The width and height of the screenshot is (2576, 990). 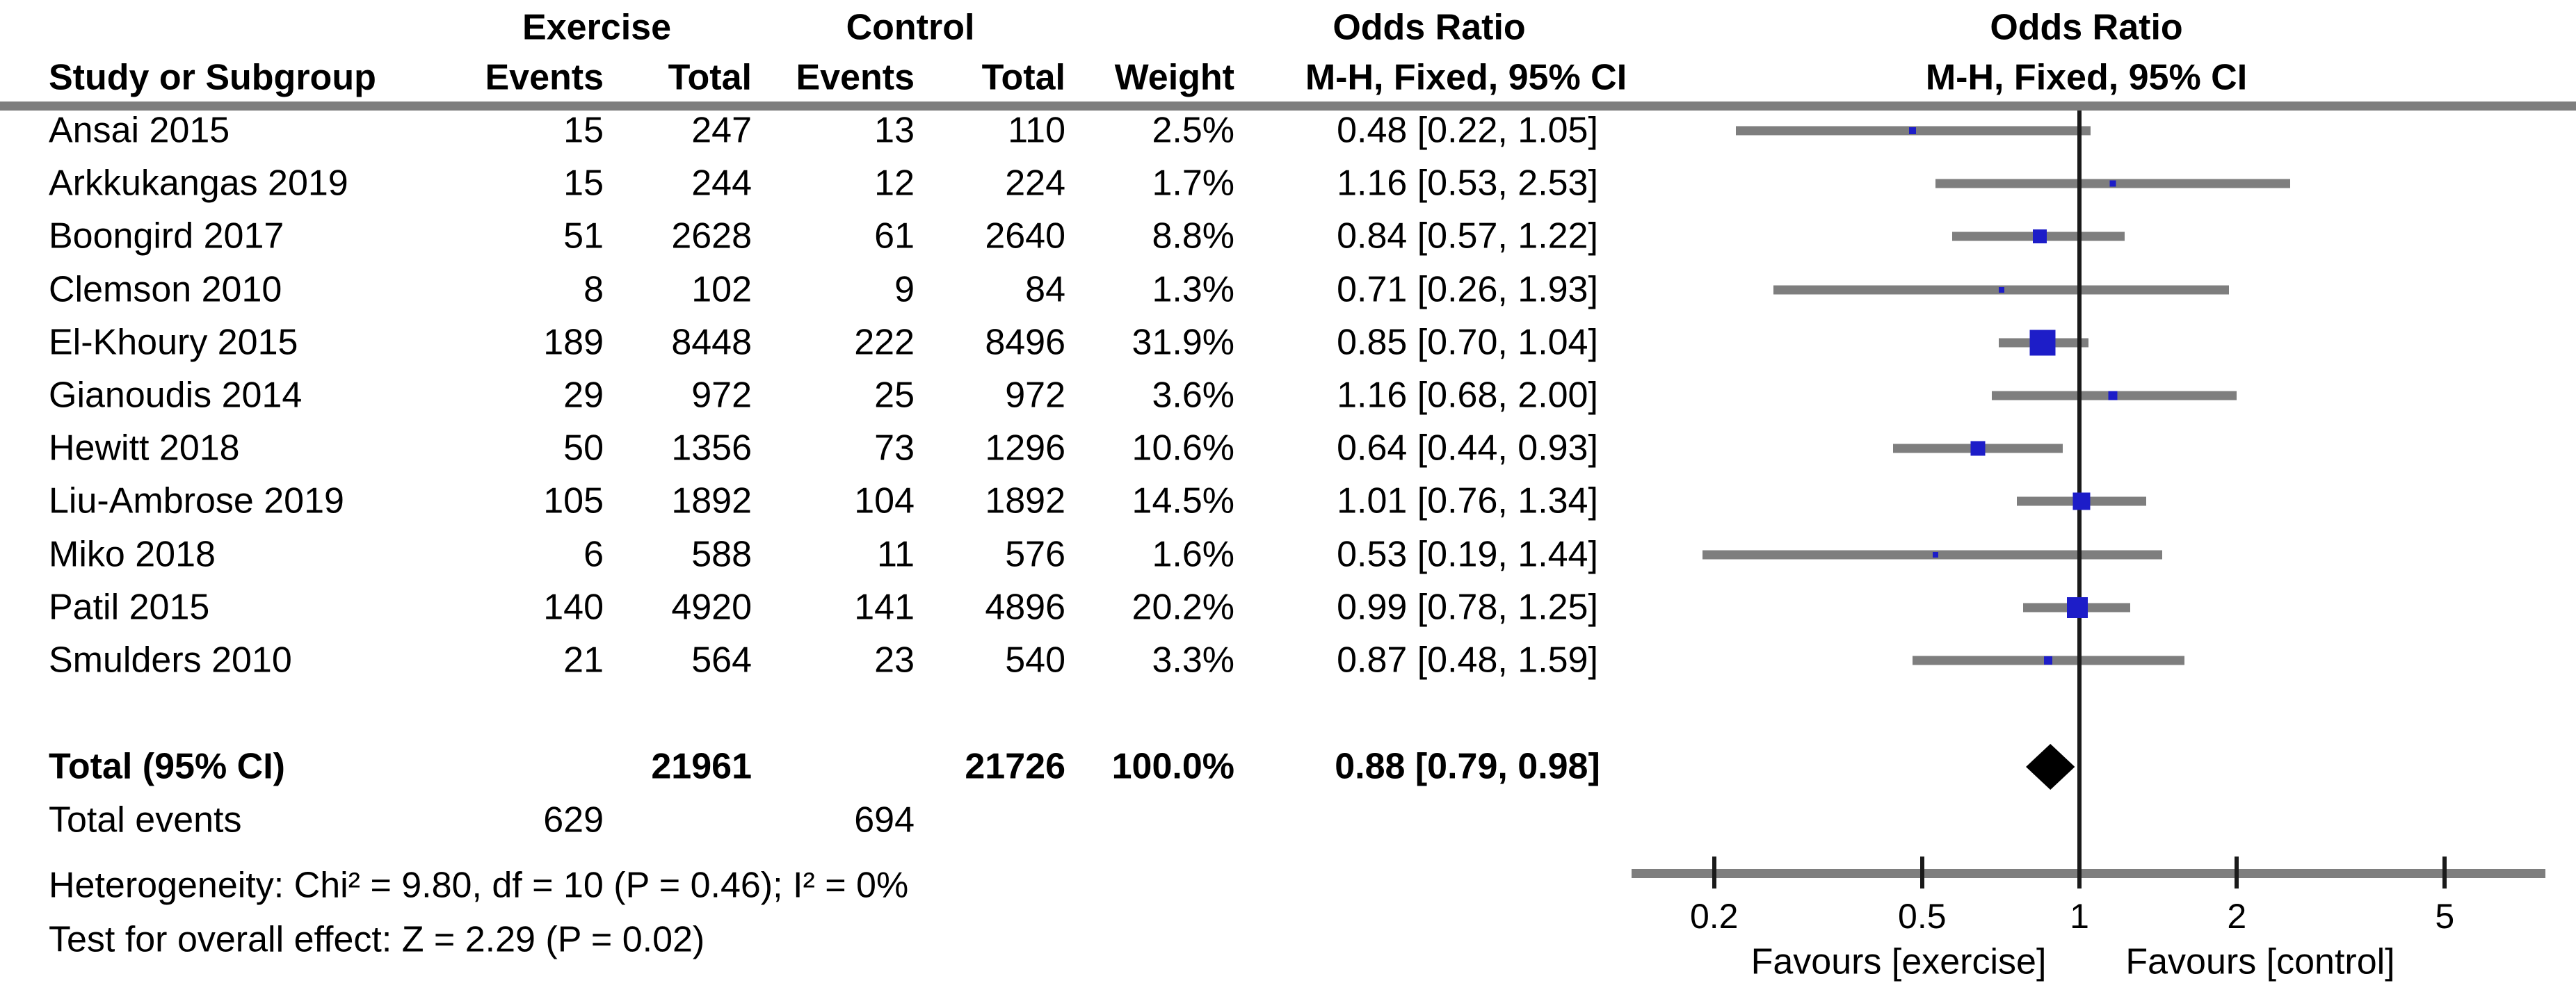 What do you see at coordinates (1467, 289) in the screenshot?
I see `or-ci-text: 0.71 [0.26, 1.93]` at bounding box center [1467, 289].